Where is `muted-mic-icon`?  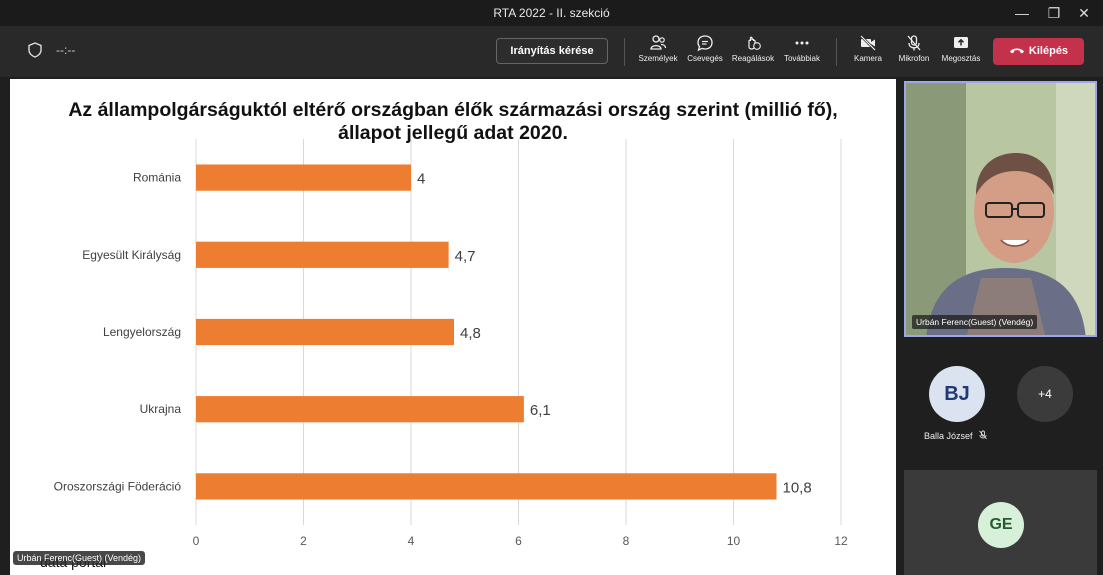
muted-mic-icon is located at coordinates (983, 435).